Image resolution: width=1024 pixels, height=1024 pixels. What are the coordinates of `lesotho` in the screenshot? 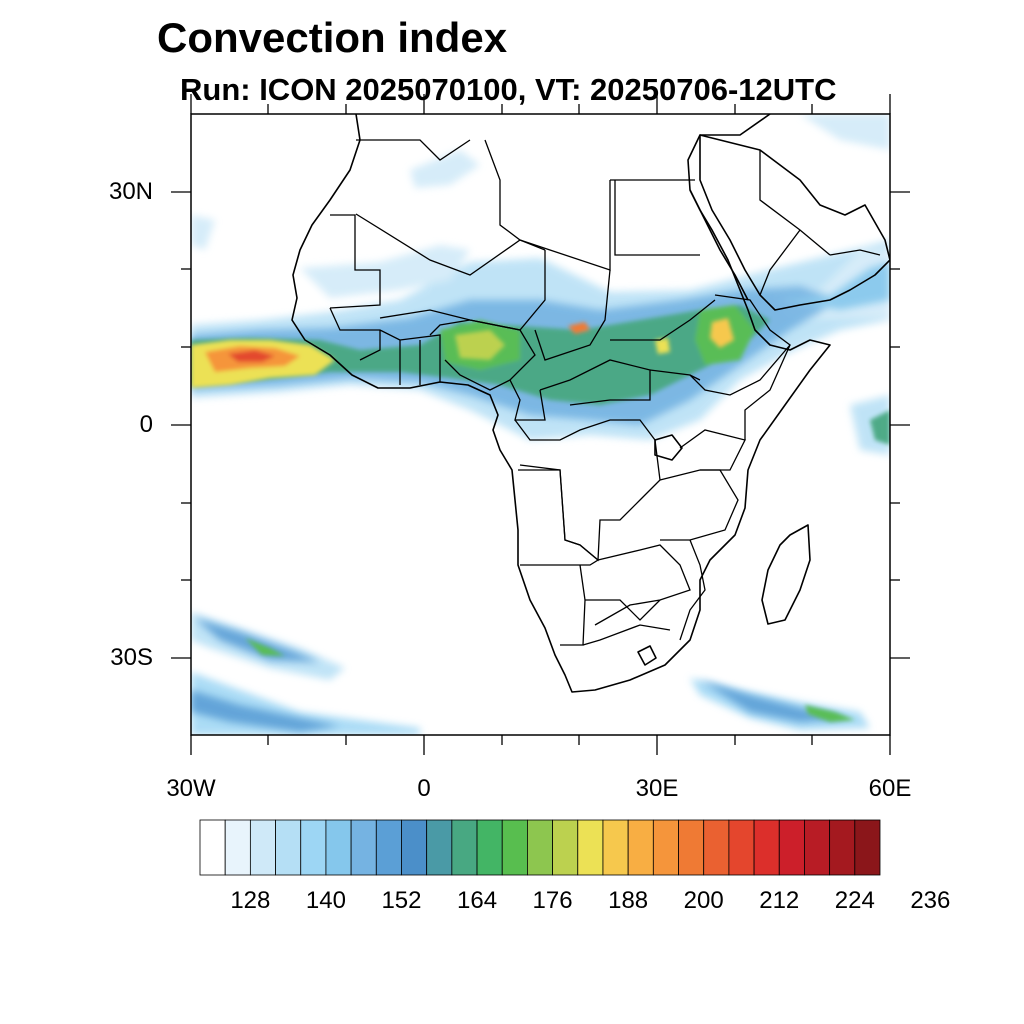 It's located at (647, 655).